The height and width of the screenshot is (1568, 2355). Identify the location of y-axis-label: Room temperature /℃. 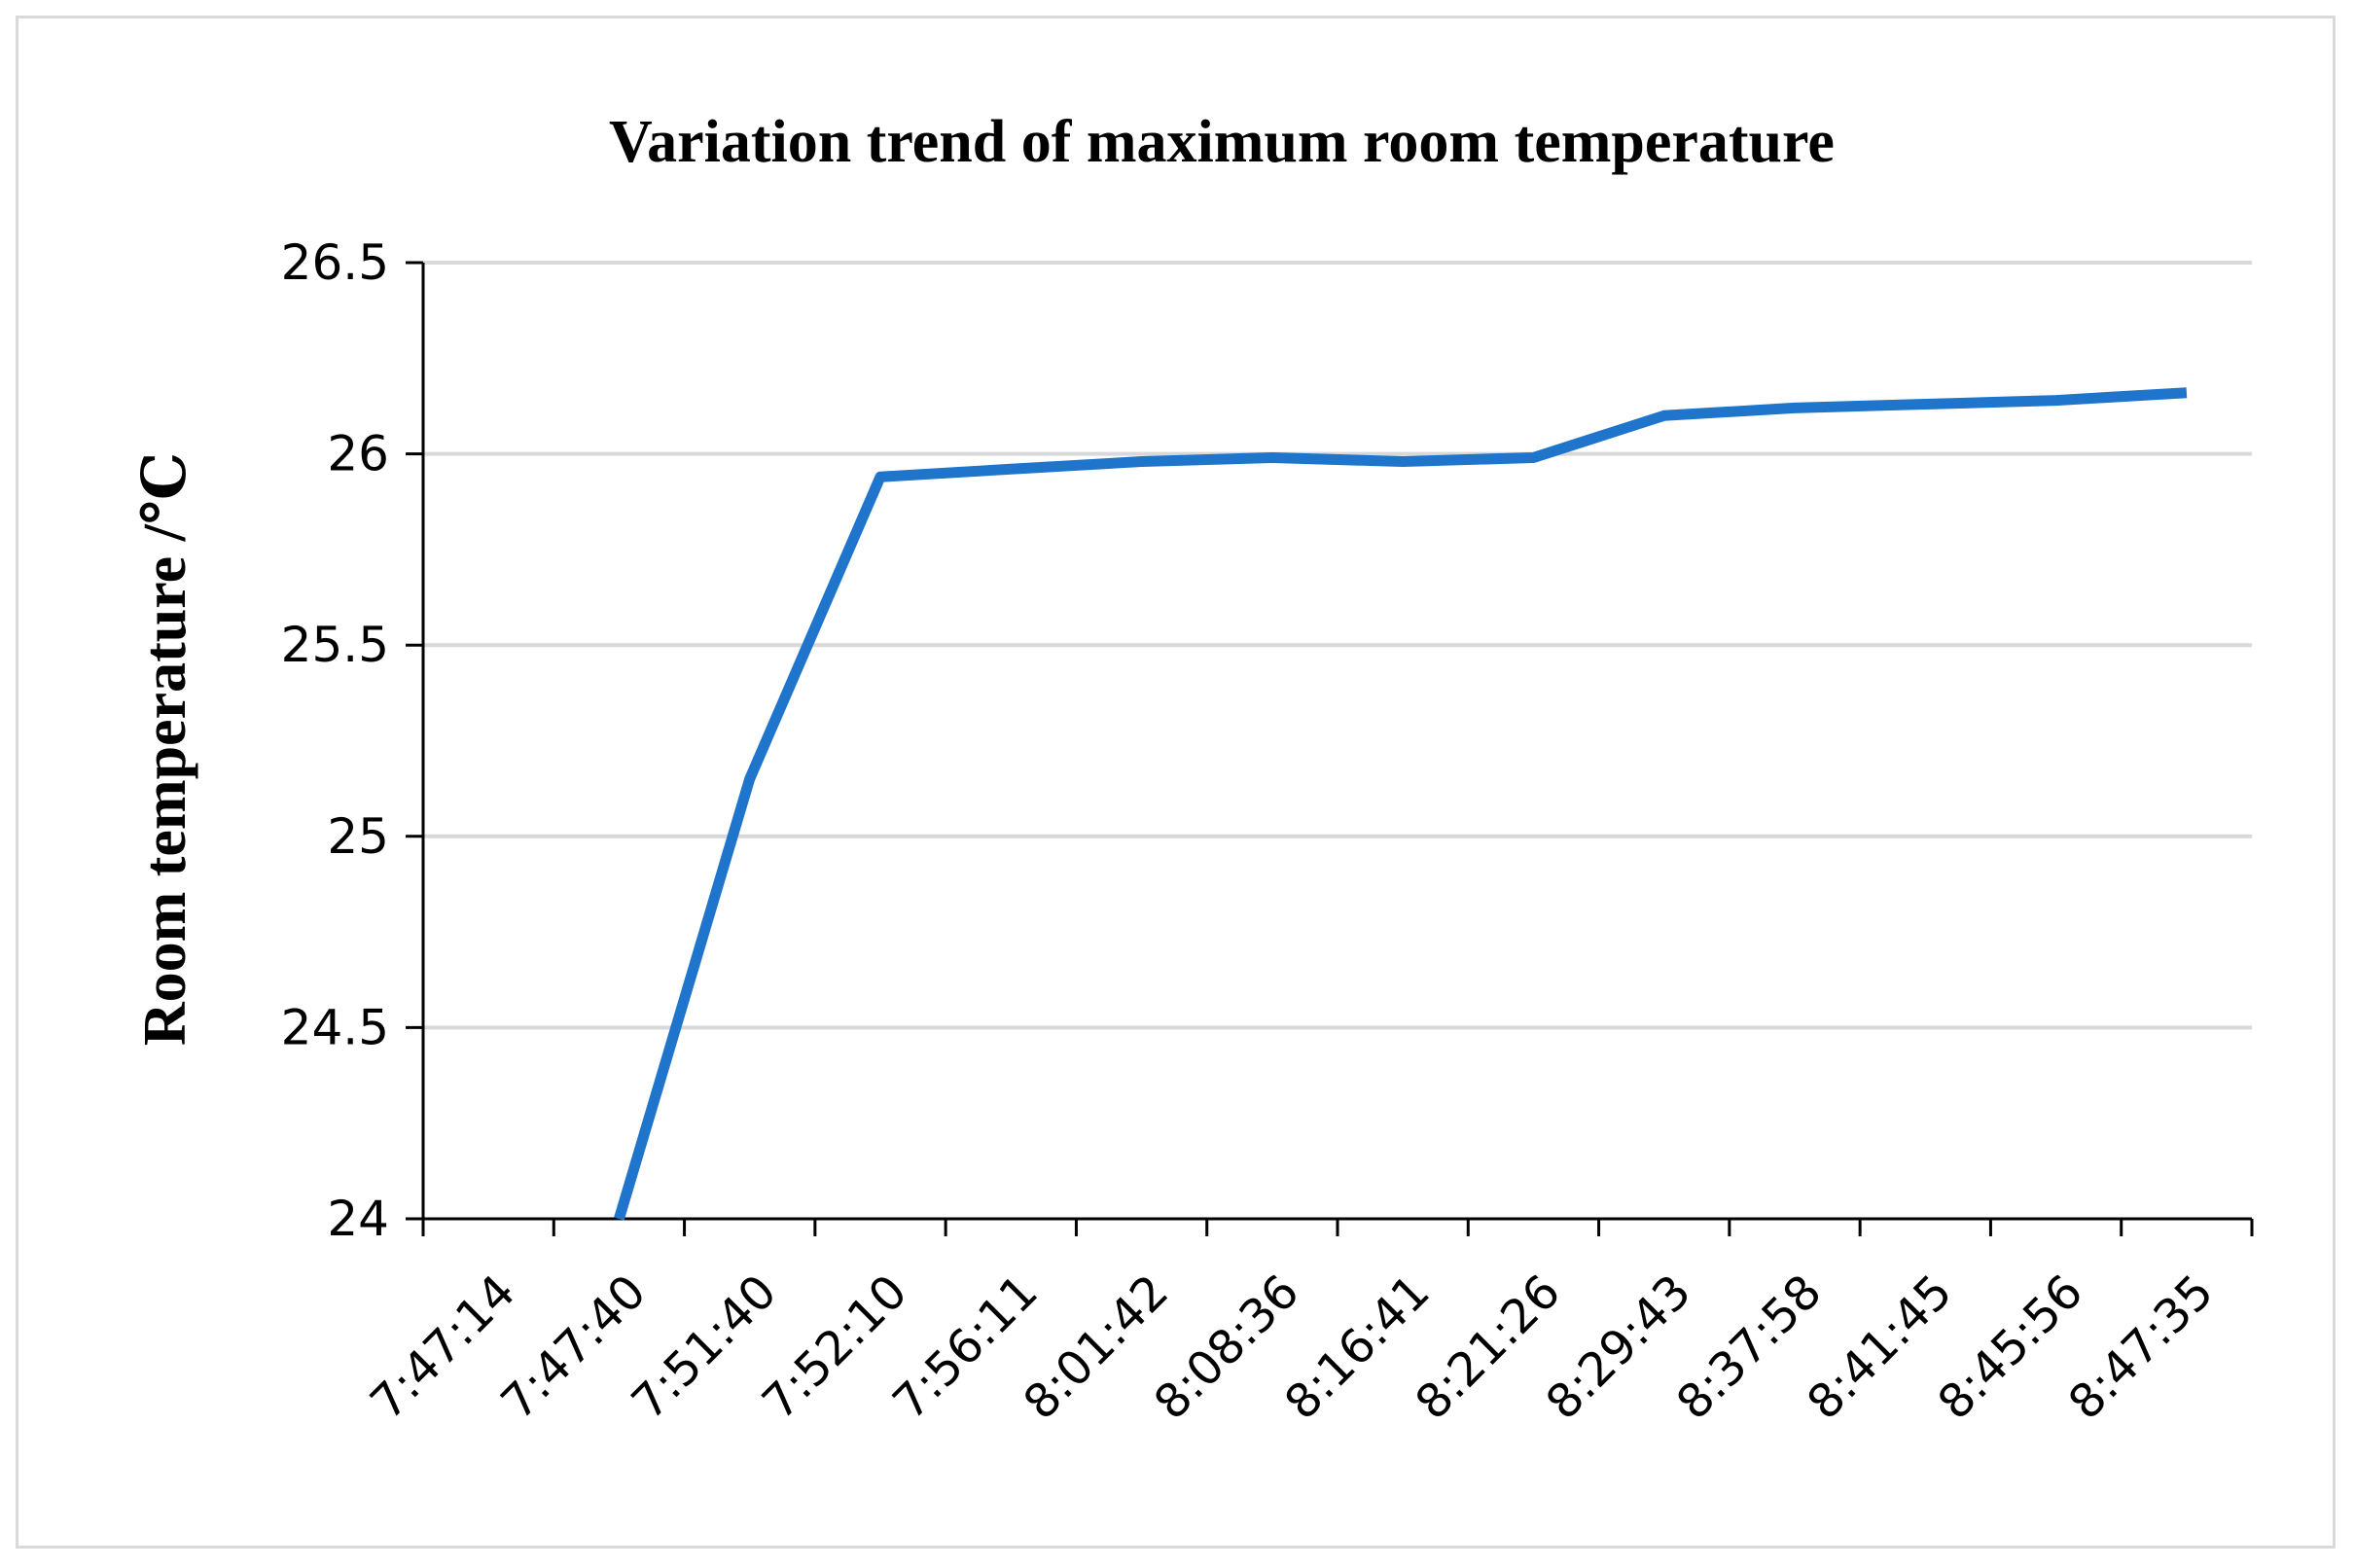
(165, 749).